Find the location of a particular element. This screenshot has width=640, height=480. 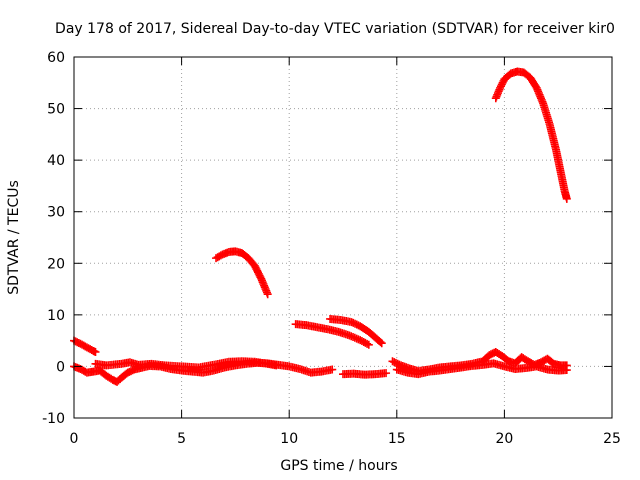

series-arc-10h is located at coordinates (332, 334).